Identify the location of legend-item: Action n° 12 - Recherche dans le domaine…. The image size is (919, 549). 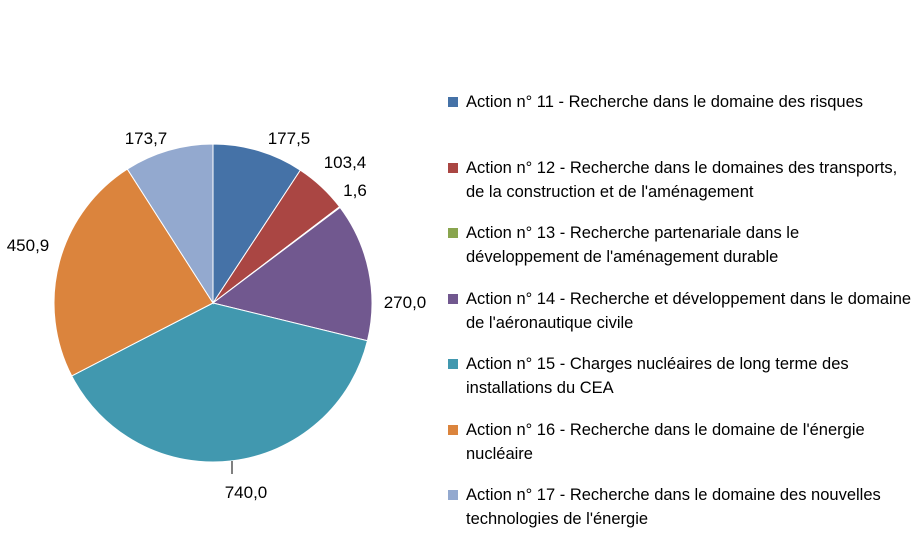
(680, 189).